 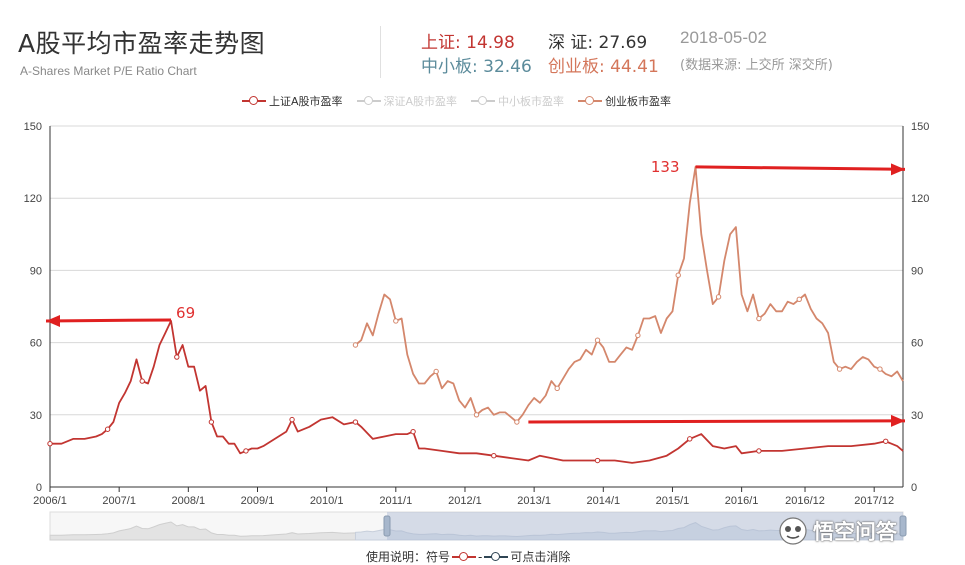 What do you see at coordinates (108, 71) in the screenshot?
I see `chart-subtitle: A-Shares Market P/E Ratio Chart` at bounding box center [108, 71].